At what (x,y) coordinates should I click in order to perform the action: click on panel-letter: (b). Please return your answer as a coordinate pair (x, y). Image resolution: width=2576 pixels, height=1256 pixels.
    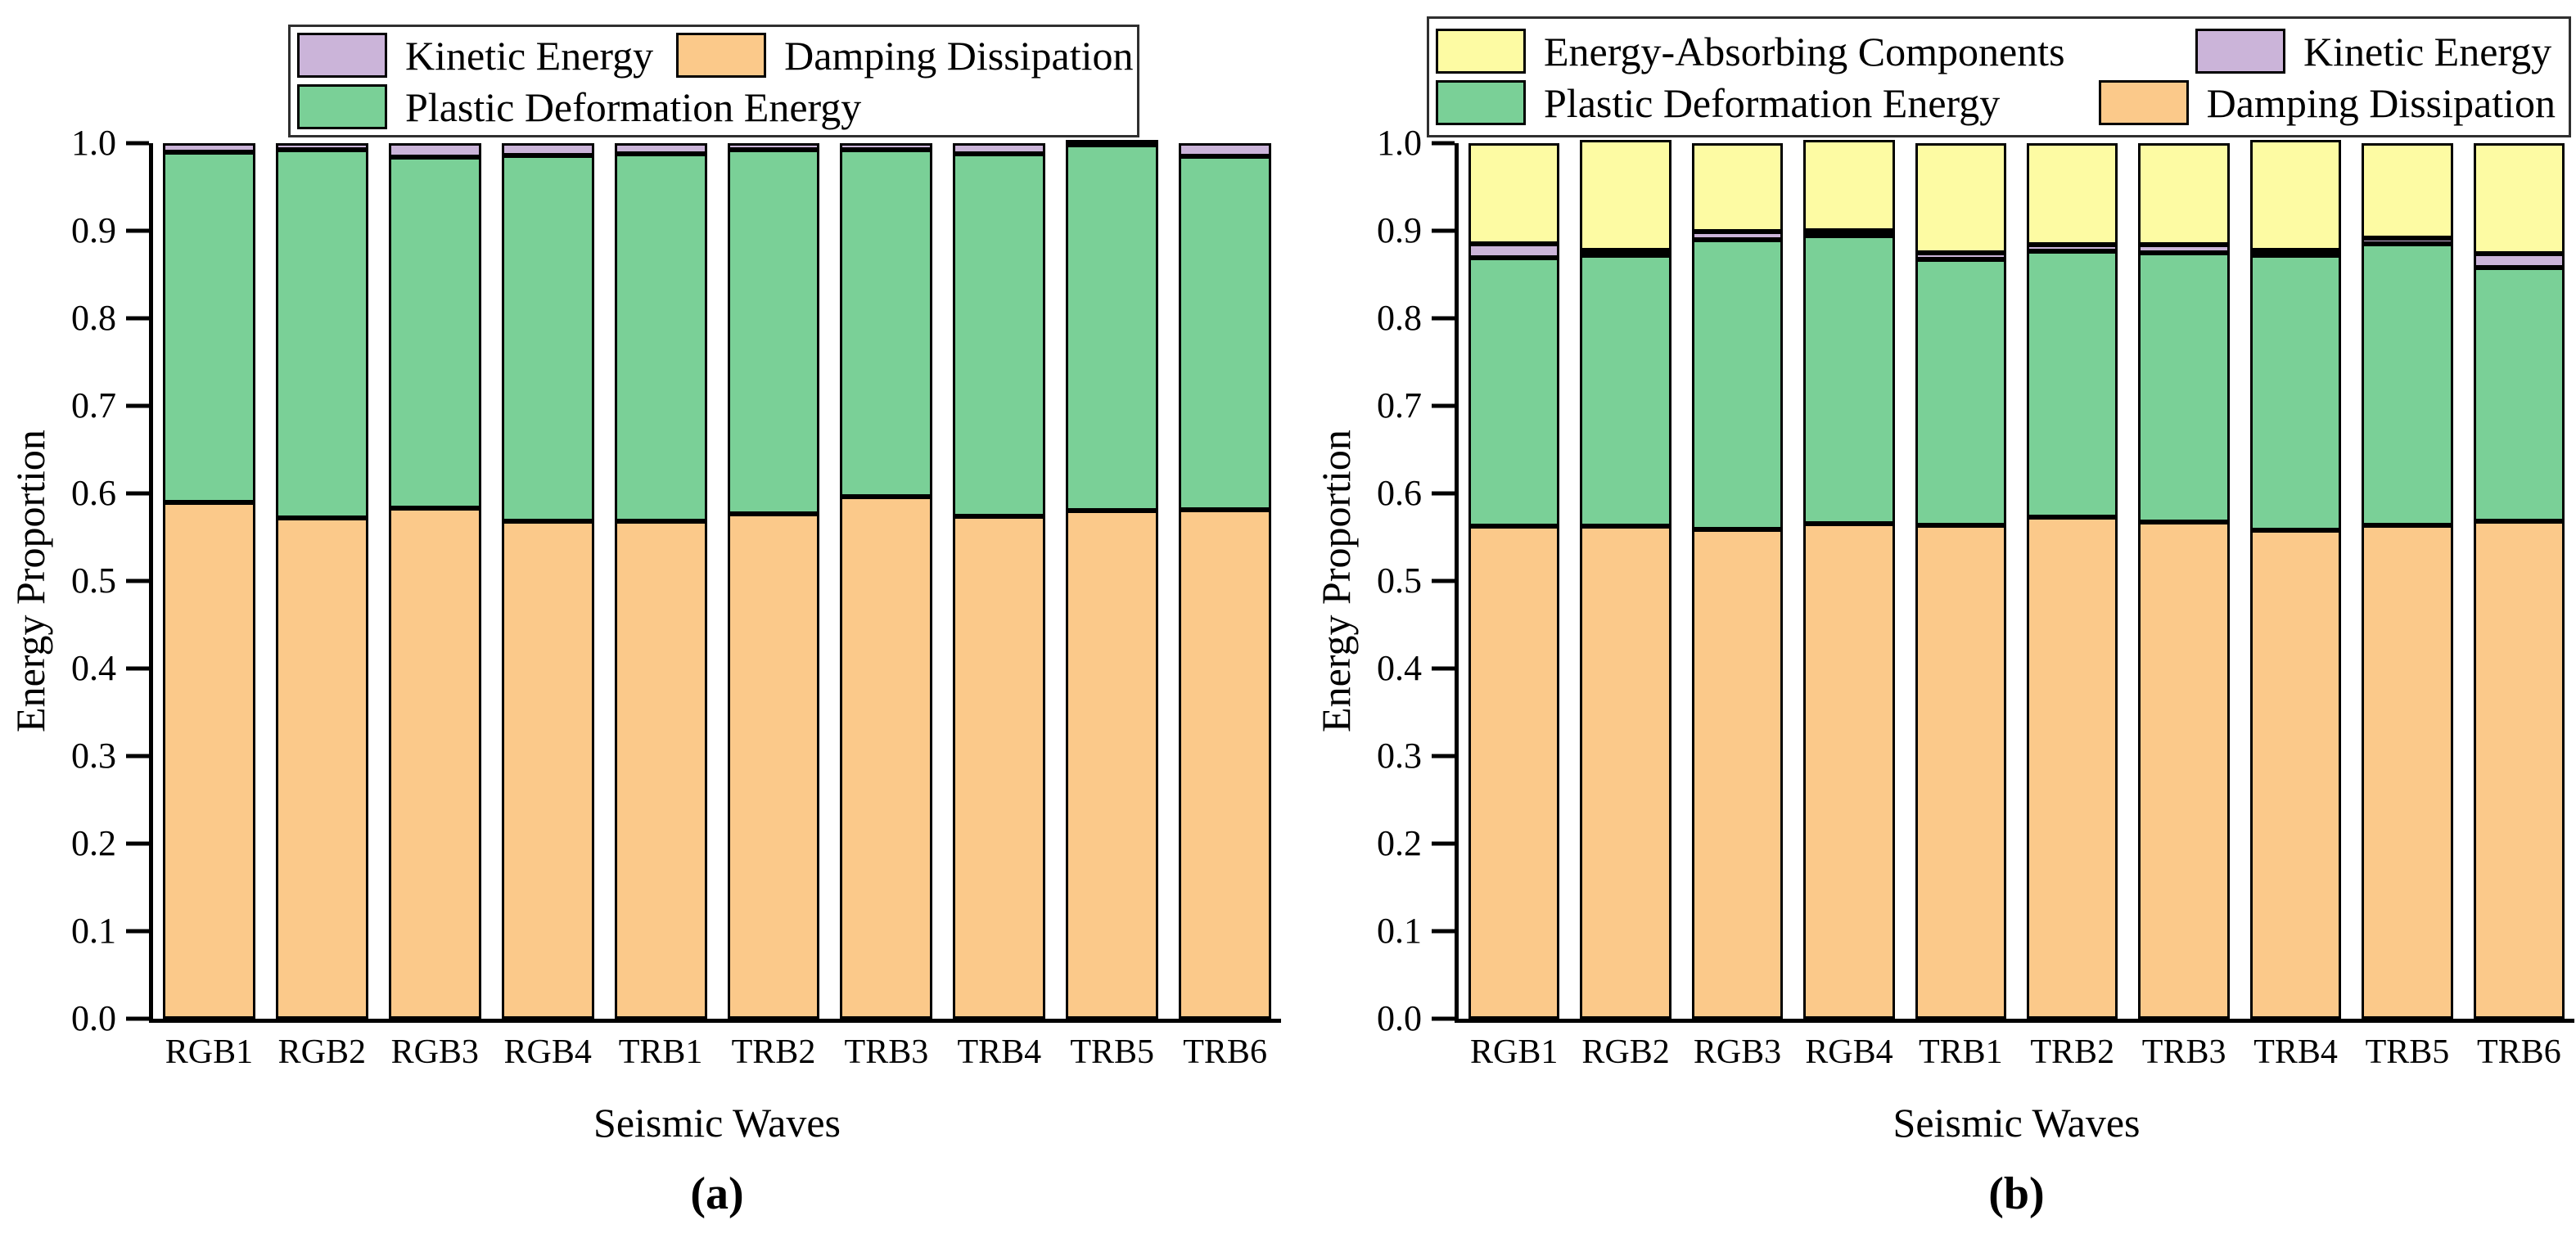
    Looking at the image, I should click on (2016, 1193).